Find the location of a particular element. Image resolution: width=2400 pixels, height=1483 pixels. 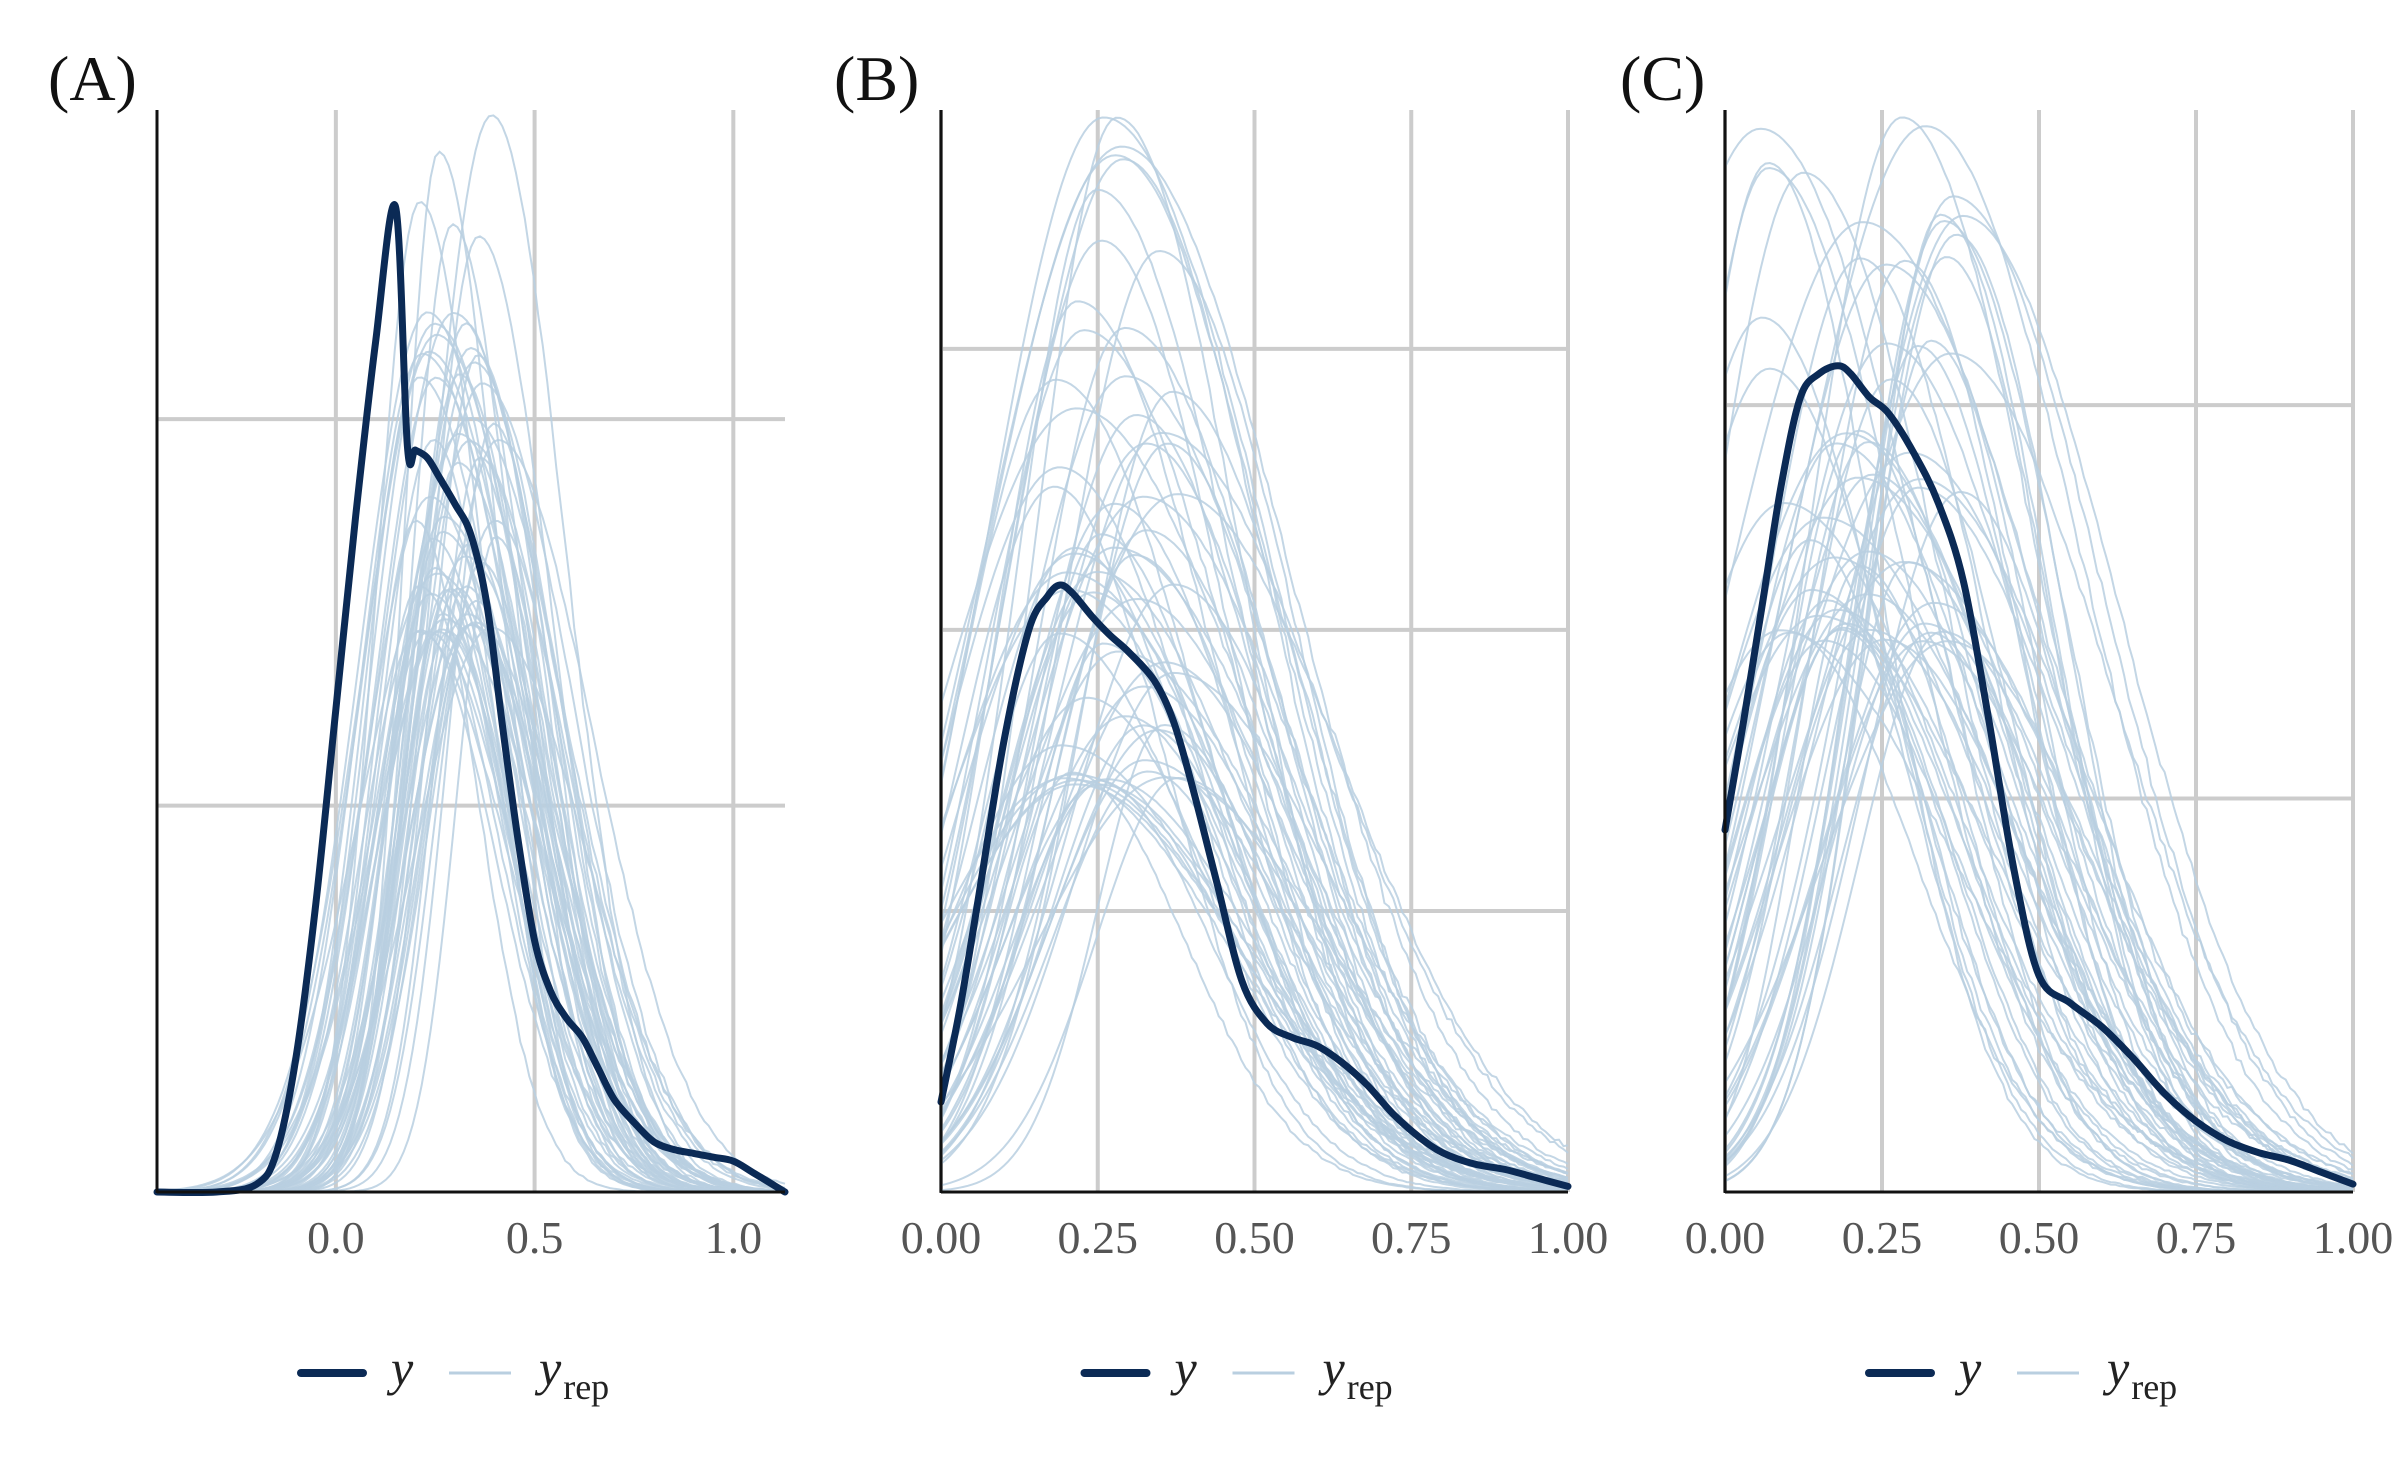

x-tick-label: 0.0 is located at coordinates (336, 1237).